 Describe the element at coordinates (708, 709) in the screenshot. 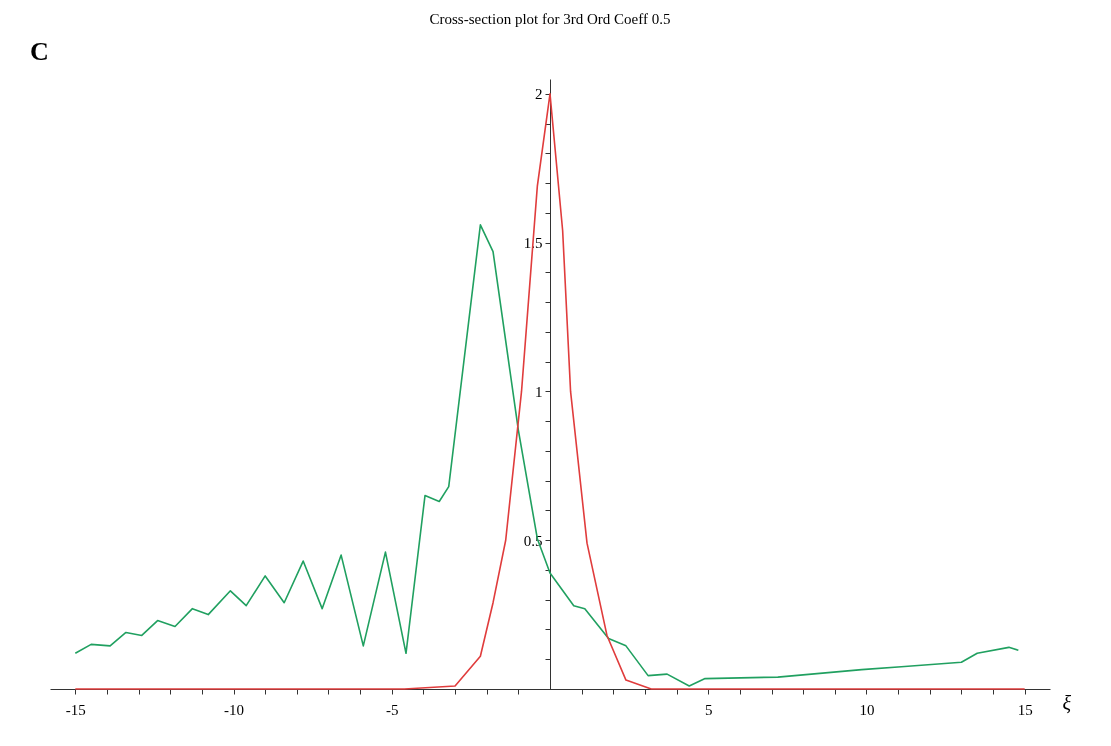

I see `x-tick-label: 5` at that location.